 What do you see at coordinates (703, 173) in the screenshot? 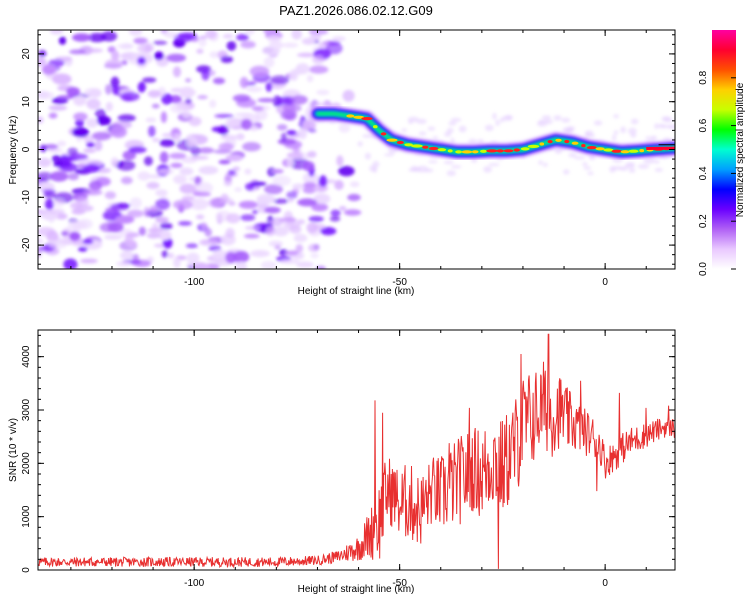
I see `colorbar-tick-label: 0.4` at bounding box center [703, 173].